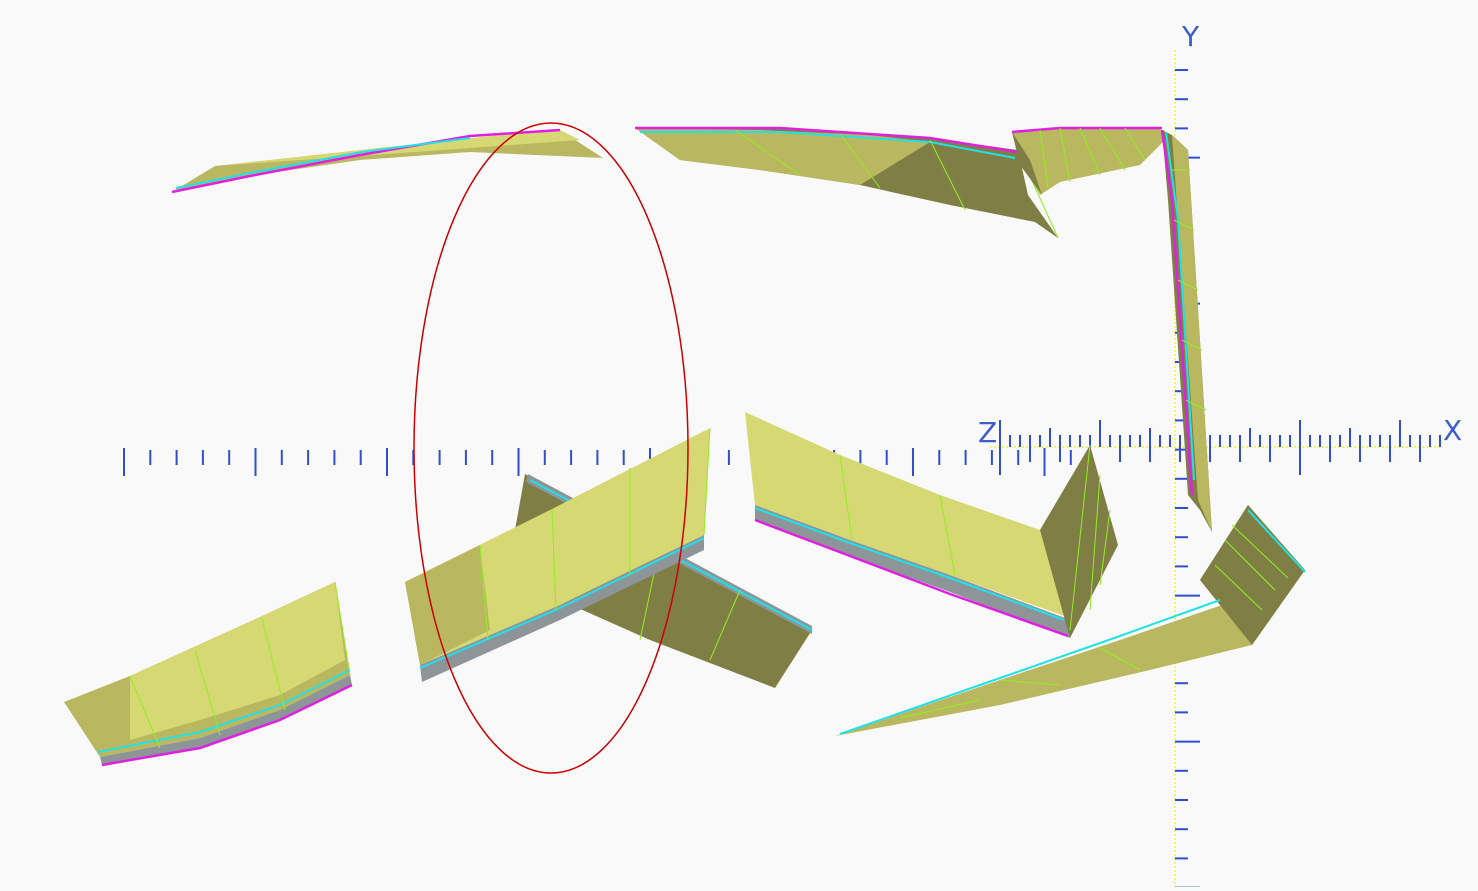 The width and height of the screenshot is (1478, 891). What do you see at coordinates (558, 554) in the screenshot?
I see `surface-center-front` at bounding box center [558, 554].